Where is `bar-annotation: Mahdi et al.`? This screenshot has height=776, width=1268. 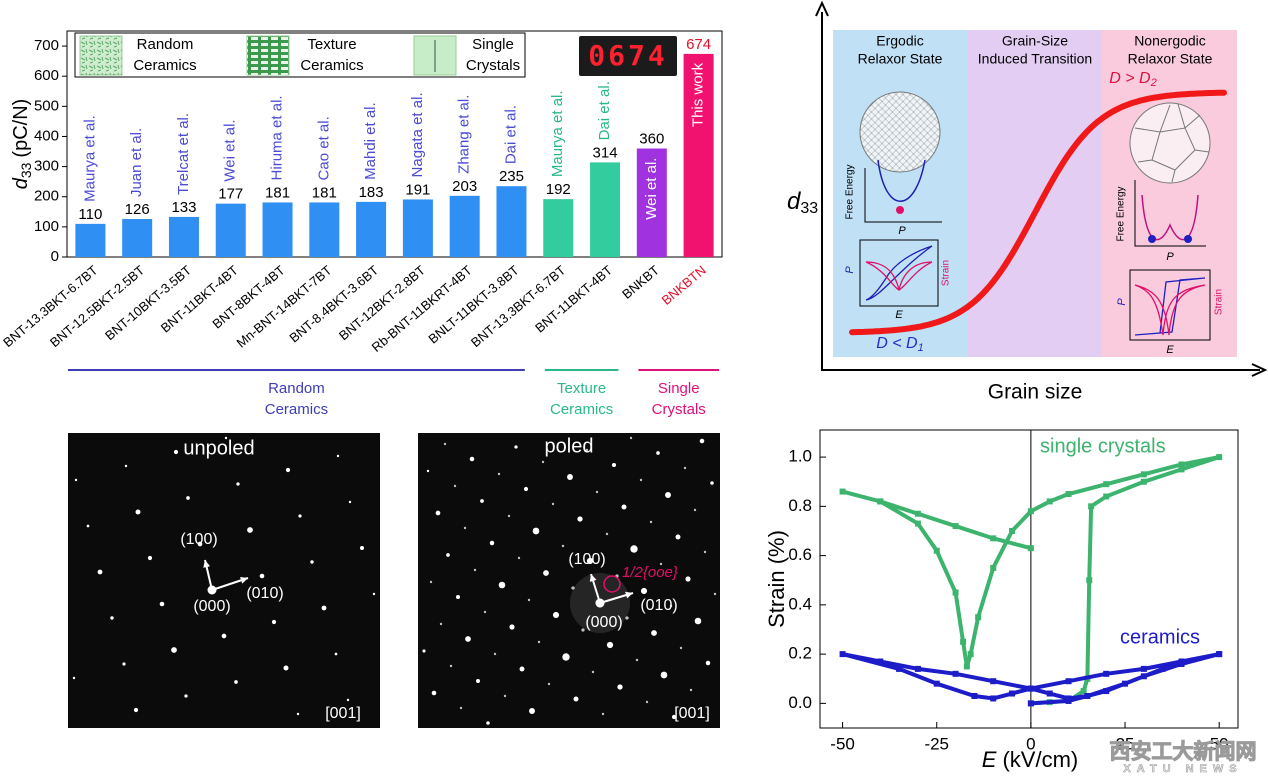
bar-annotation: Mahdi et al. is located at coordinates (370, 141).